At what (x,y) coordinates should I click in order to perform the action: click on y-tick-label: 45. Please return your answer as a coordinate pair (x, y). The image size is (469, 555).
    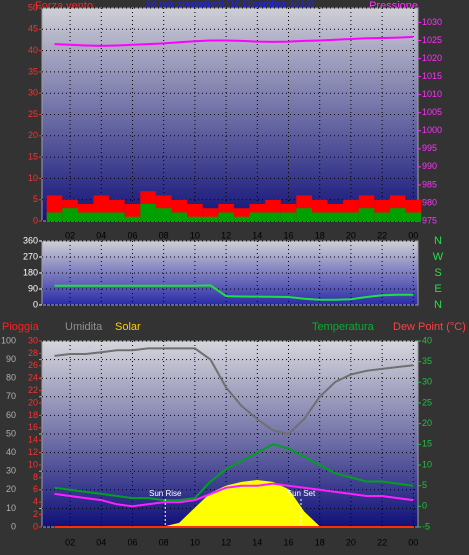
    Looking at the image, I should click on (33, 29).